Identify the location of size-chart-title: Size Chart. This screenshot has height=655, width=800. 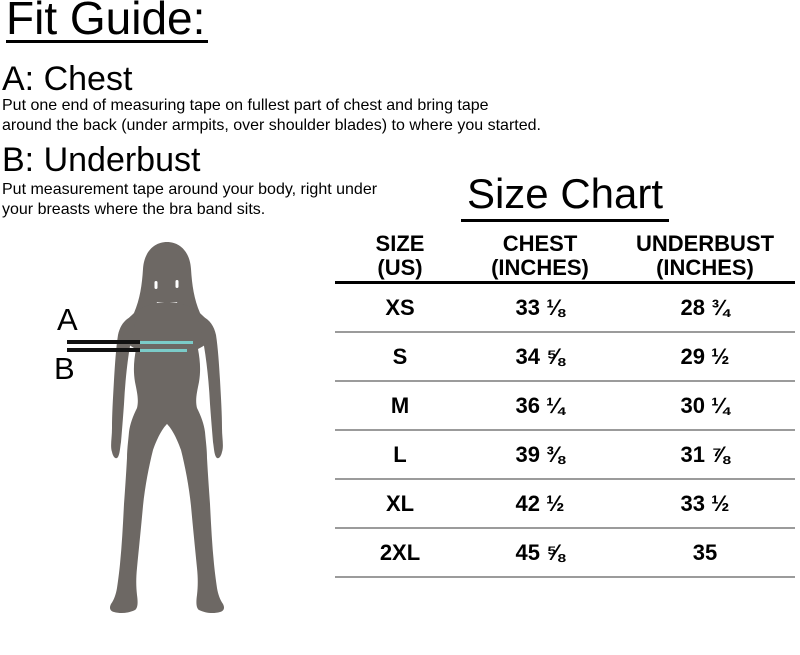
(565, 197).